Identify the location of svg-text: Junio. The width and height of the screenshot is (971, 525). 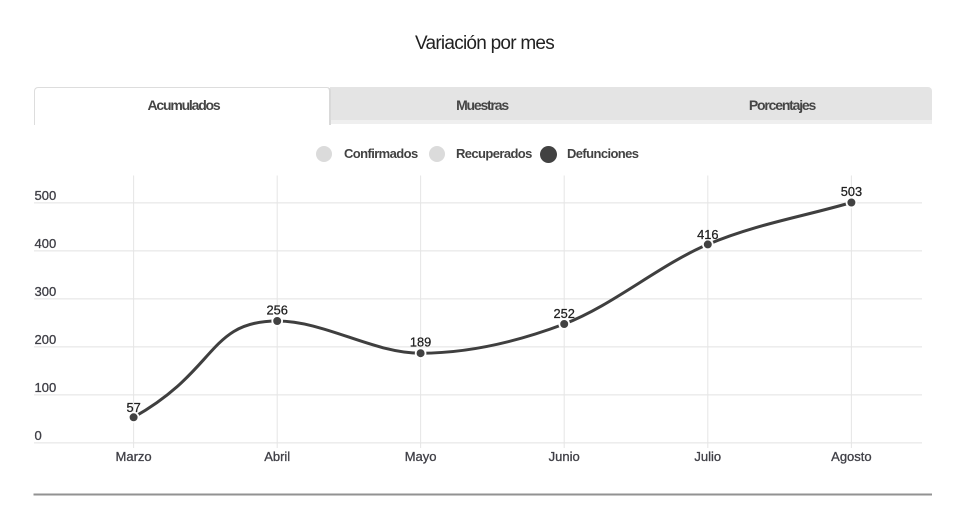
(564, 456).